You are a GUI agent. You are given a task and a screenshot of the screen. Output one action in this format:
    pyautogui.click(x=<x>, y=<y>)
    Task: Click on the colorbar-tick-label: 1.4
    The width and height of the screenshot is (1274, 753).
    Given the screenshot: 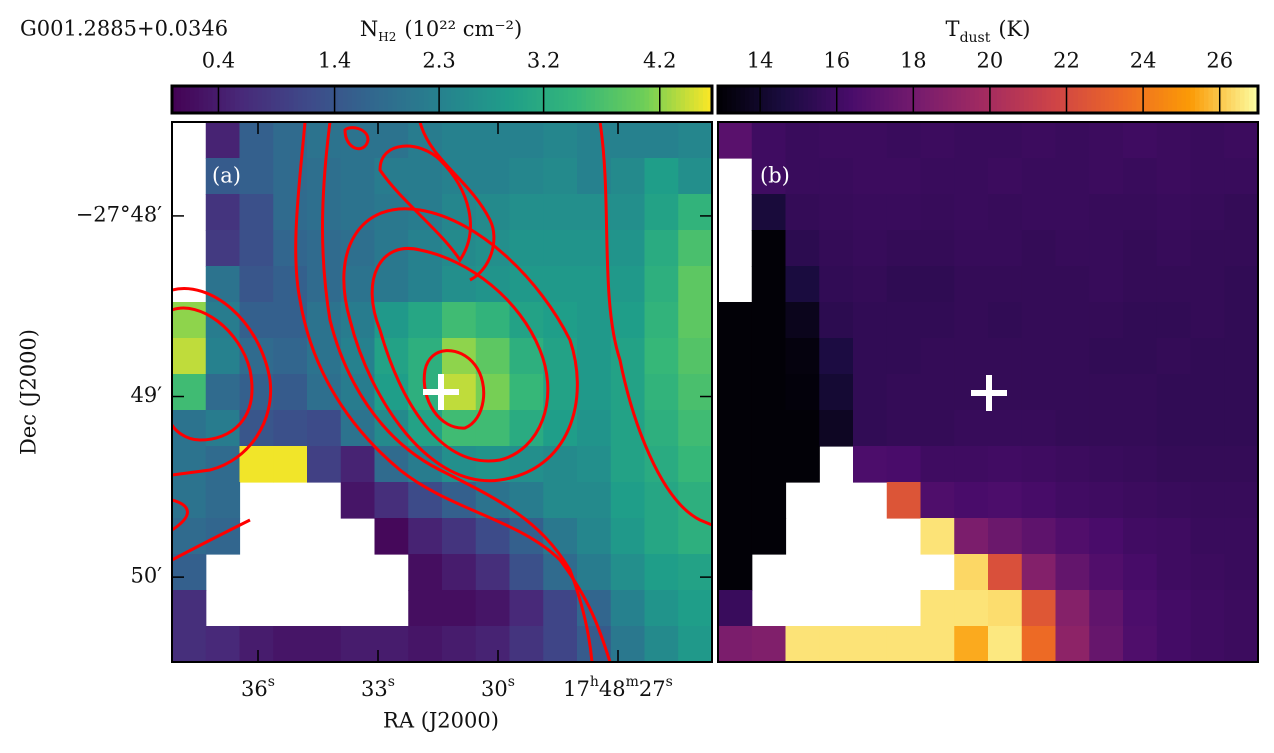 What is the action you would take?
    pyautogui.click(x=334, y=61)
    